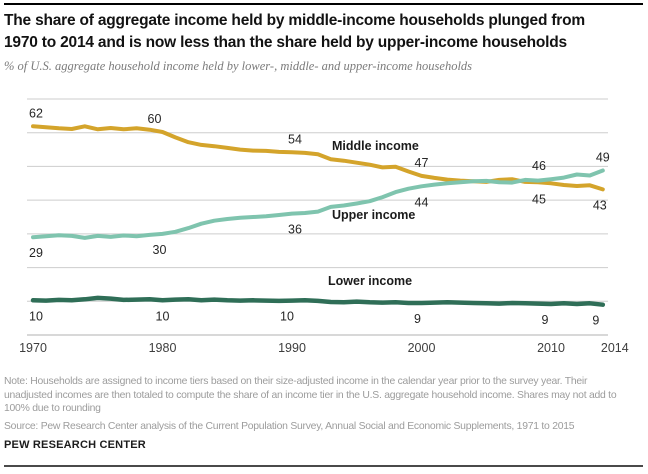 The image size is (648, 474). I want to click on data-label: 60, so click(155, 119).